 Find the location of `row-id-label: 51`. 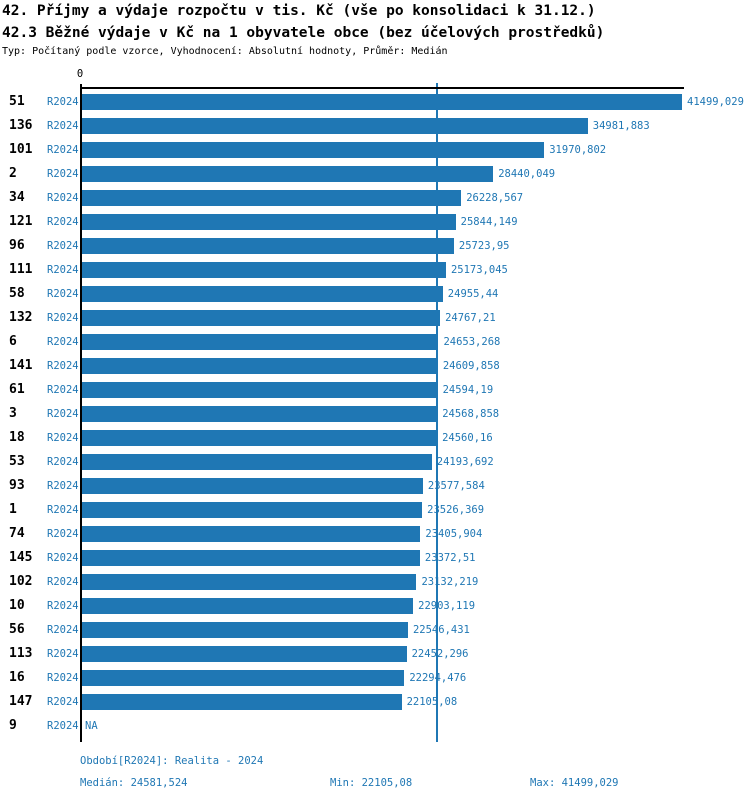

row-id-label: 51 is located at coordinates (17, 101).